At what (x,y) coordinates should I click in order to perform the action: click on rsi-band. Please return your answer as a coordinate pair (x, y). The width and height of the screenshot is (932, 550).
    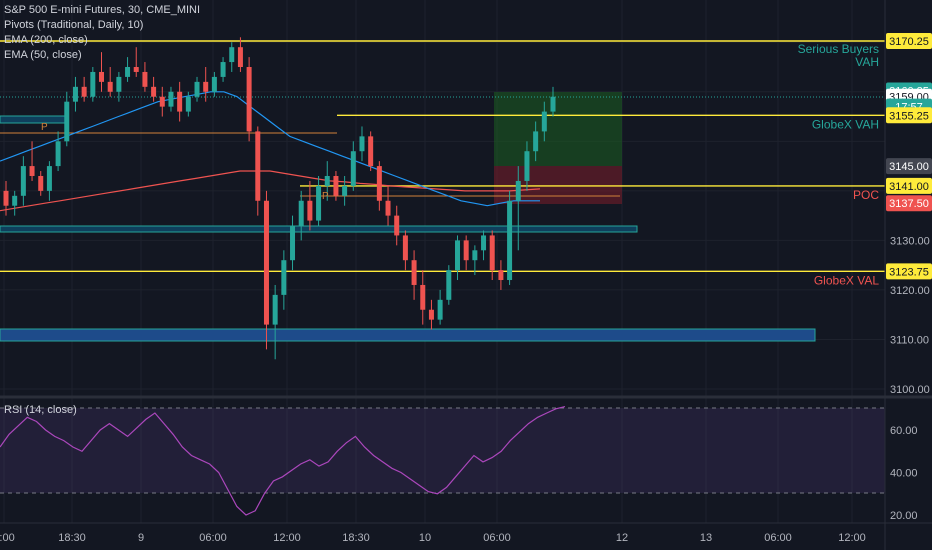
    Looking at the image, I should click on (442, 450).